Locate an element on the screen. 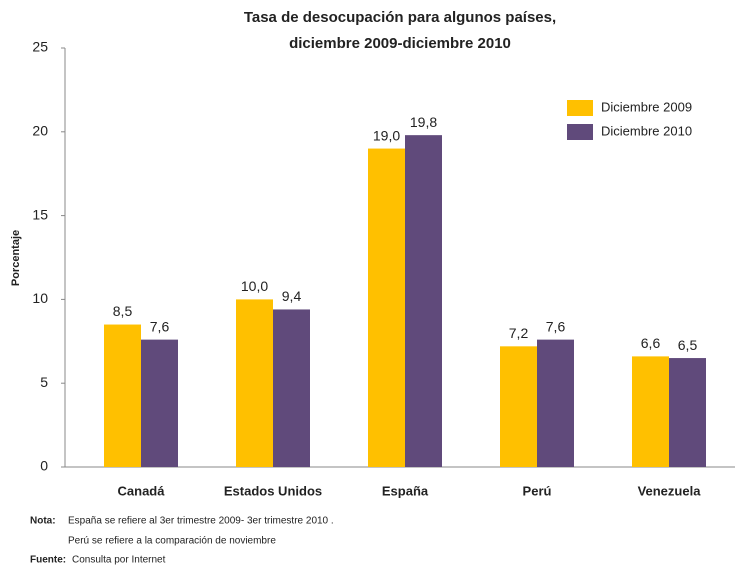 Image resolution: width=741 pixels, height=572 pixels. y-axis-label: Porcentaje is located at coordinates (16, 258).